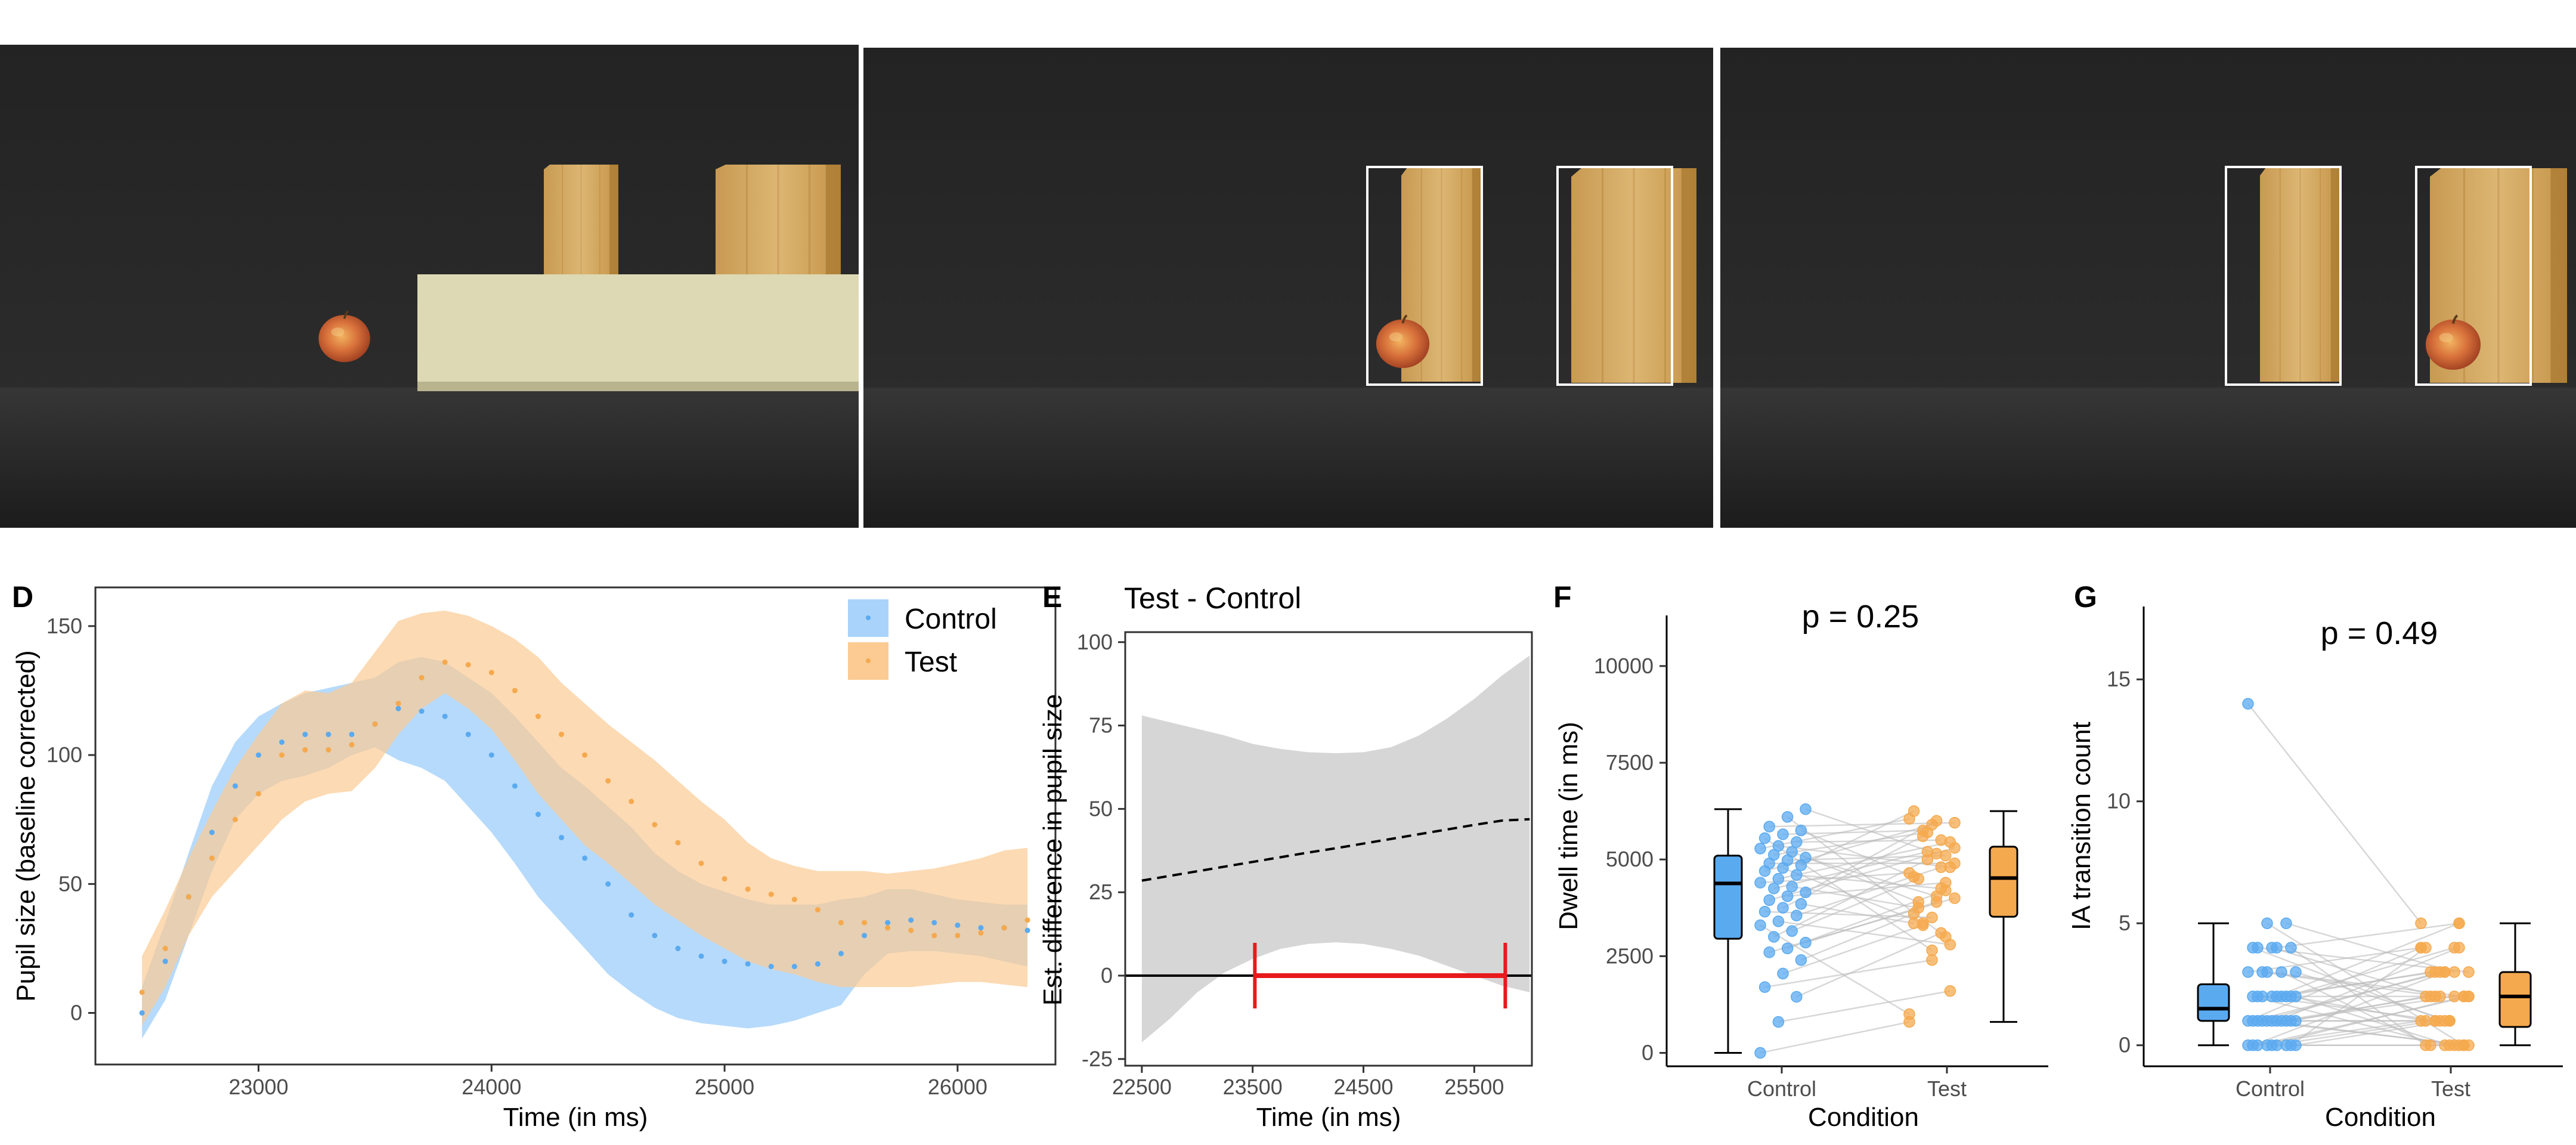 The height and width of the screenshot is (1145, 2576). I want to click on axis-ticks: 22500 23500 24500 25500 -25 0 25 50 75 100, so click(1290, 864).